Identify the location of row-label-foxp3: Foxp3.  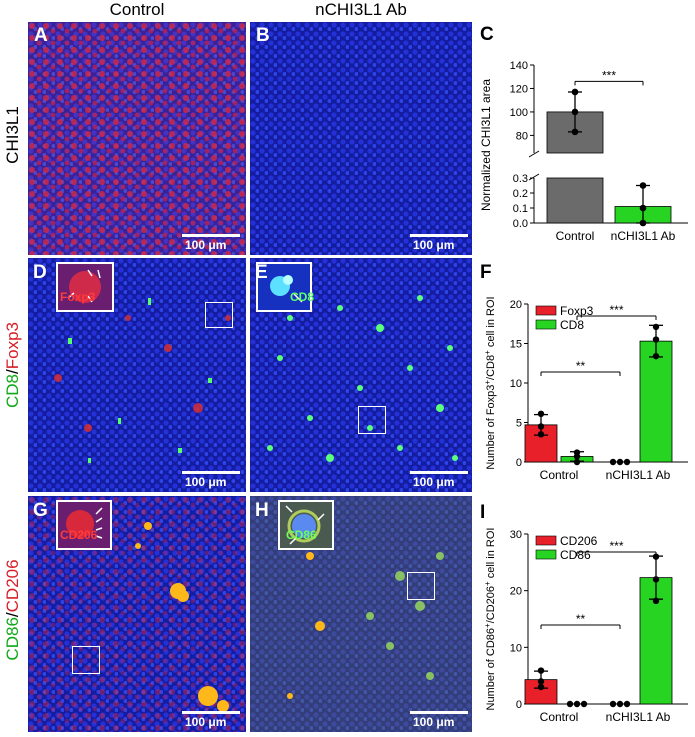
(12, 346).